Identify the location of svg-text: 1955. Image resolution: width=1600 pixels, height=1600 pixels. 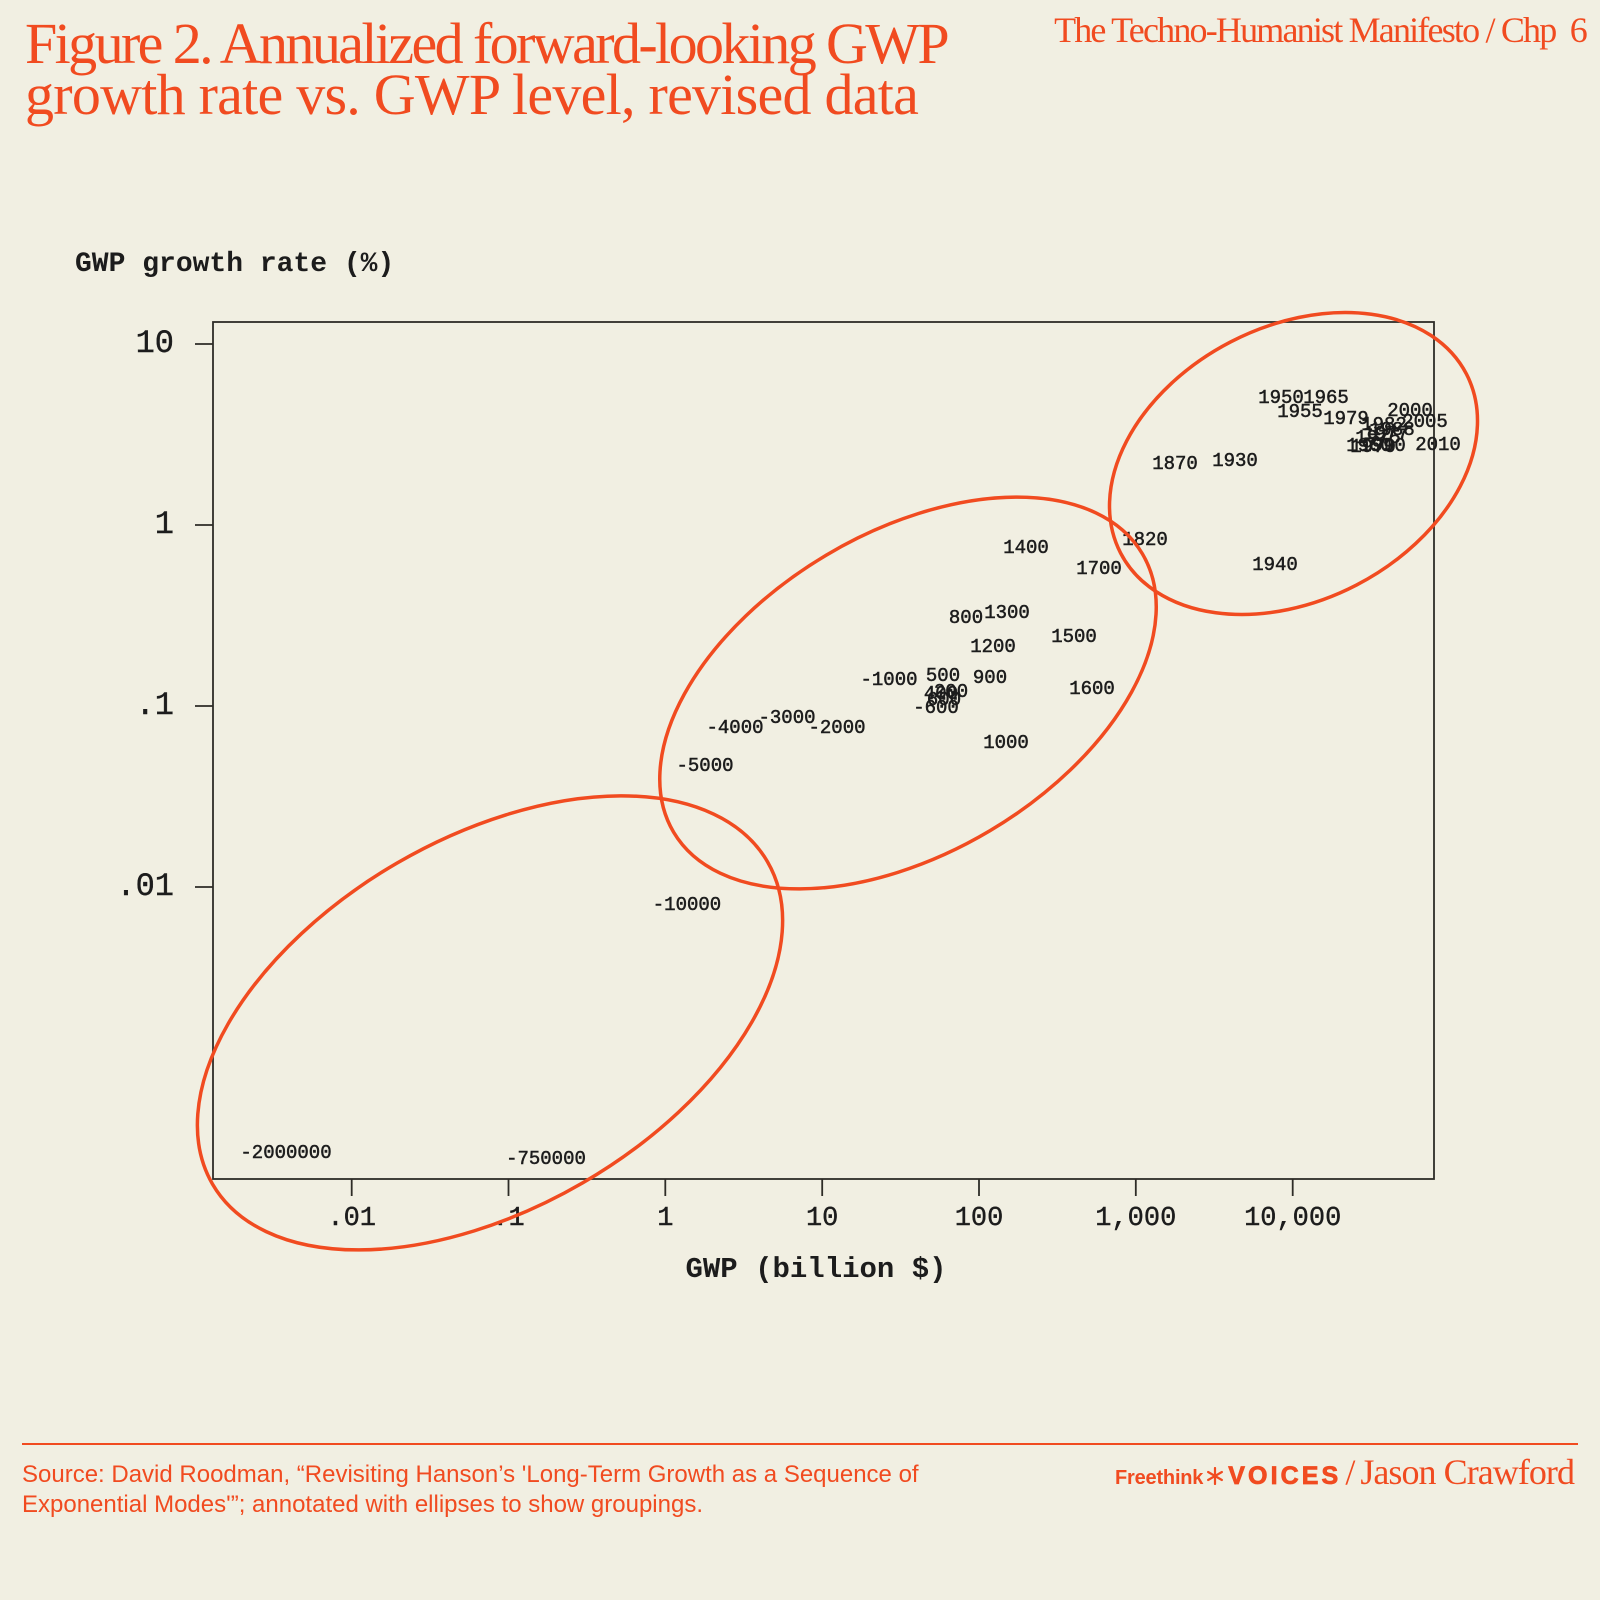
(1300, 412).